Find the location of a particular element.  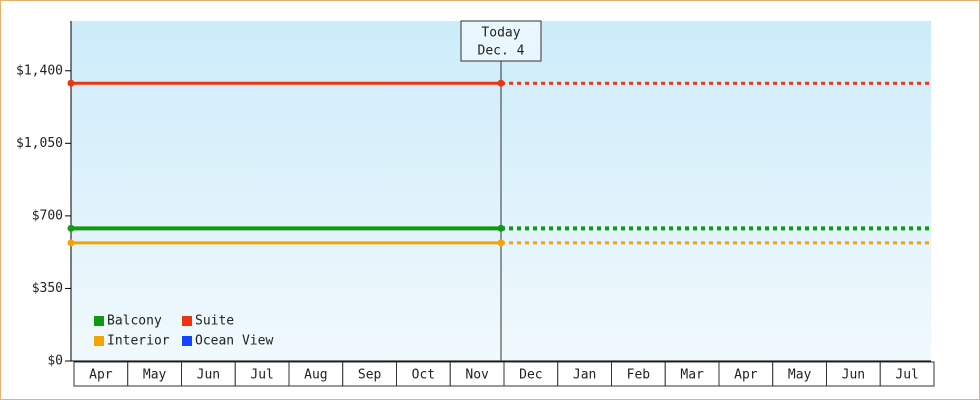

legend-label: Suite is located at coordinates (214, 321).